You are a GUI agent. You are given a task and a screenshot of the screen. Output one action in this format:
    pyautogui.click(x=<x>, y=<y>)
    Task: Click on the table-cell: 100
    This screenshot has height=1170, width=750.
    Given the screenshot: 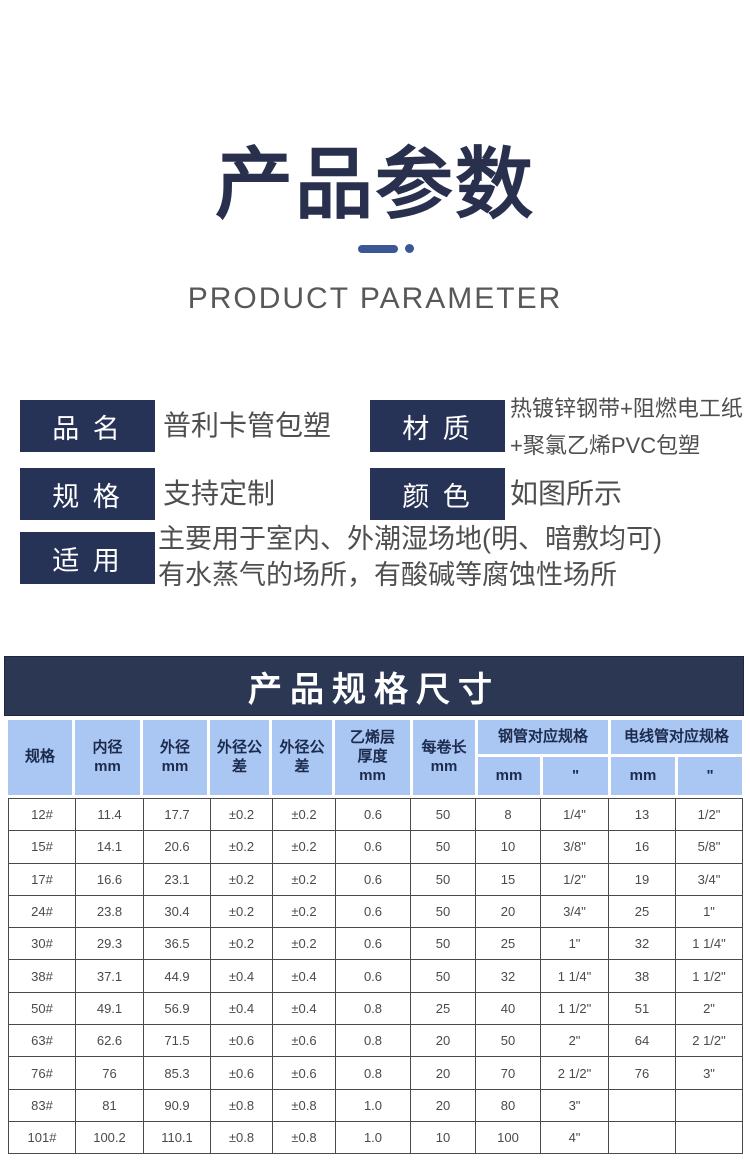 What is the action you would take?
    pyautogui.click(x=508, y=1137)
    